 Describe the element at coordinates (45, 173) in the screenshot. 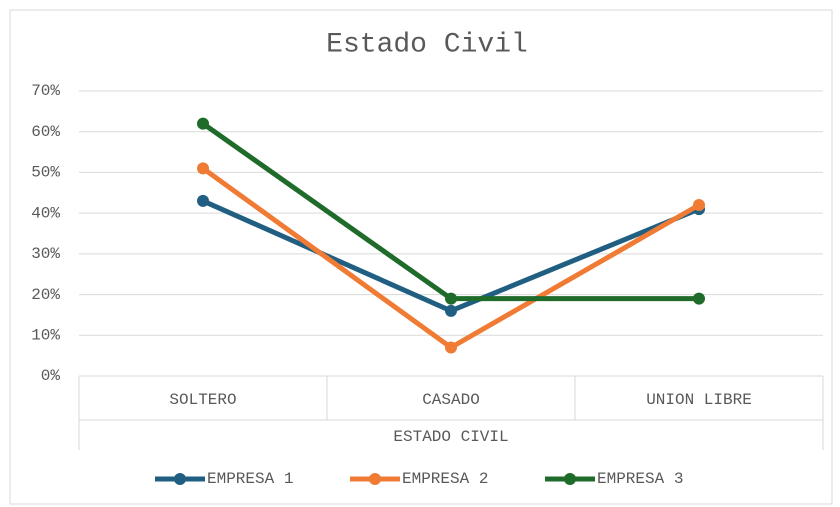

I see `y-tick-label: 50%` at that location.